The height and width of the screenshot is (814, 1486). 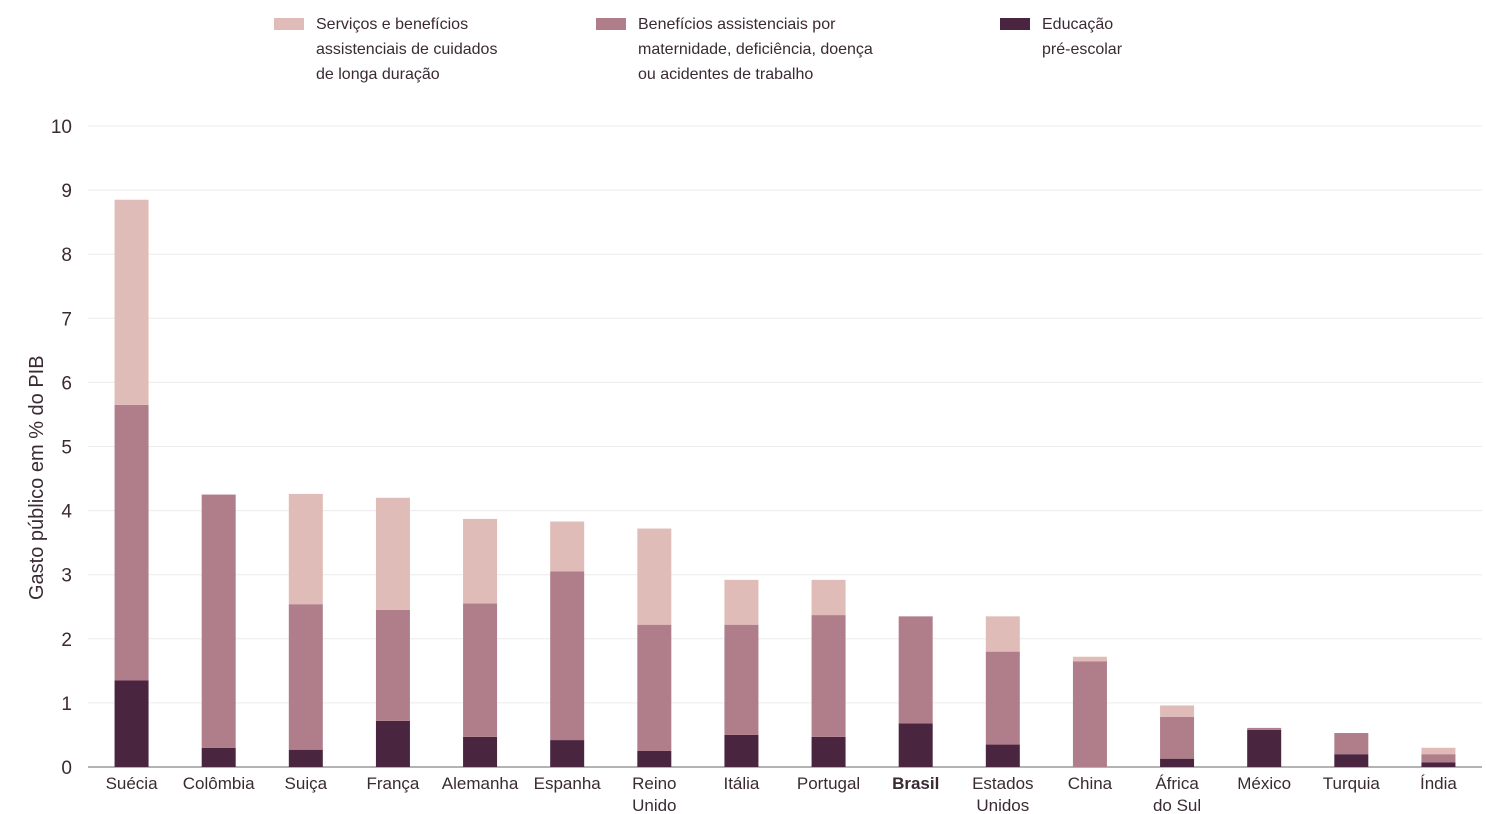 What do you see at coordinates (1177, 738) in the screenshot?
I see `bar-segment-áfrica-do-sul-s1` at bounding box center [1177, 738].